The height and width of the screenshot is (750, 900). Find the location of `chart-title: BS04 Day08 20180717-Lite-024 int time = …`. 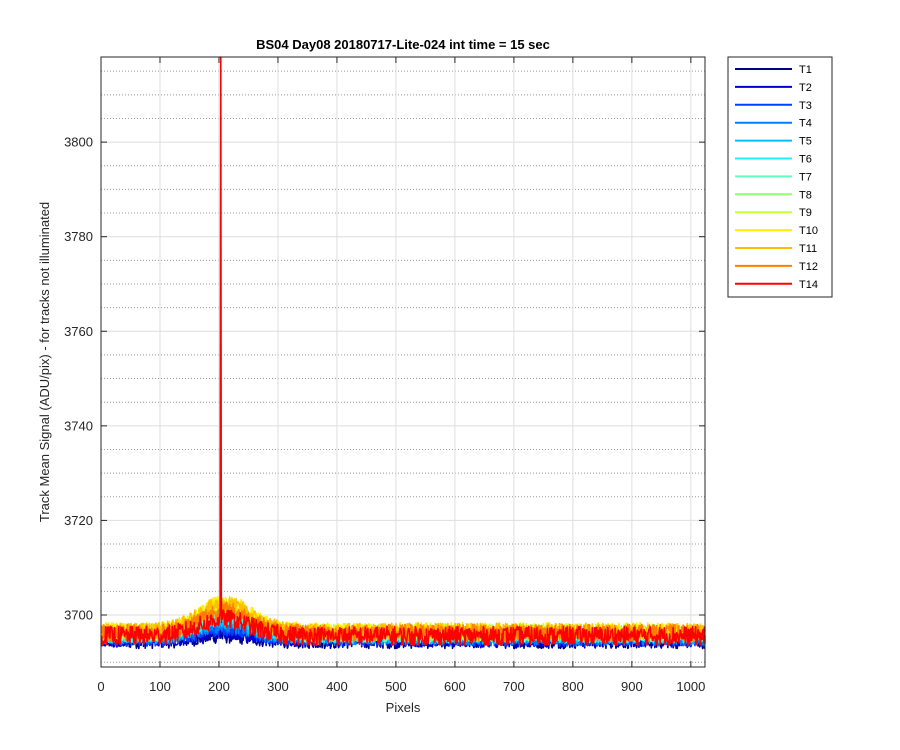

chart-title: BS04 Day08 20180717-Lite-024 int time = … is located at coordinates (403, 44).